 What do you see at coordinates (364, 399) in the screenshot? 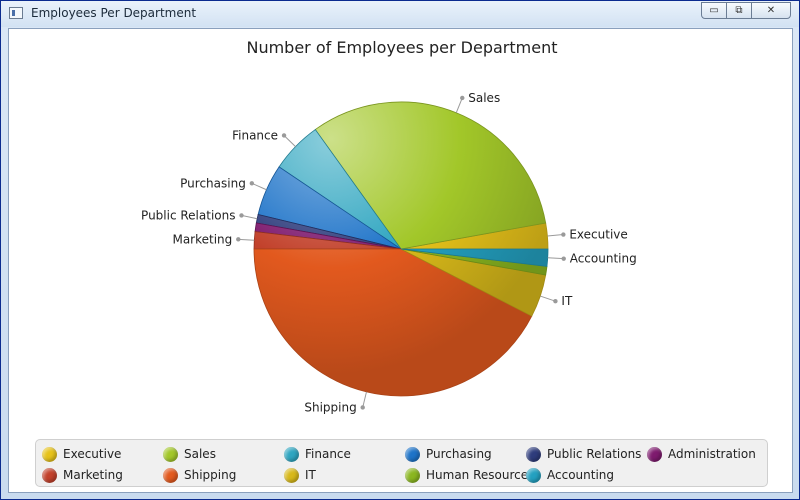
I see `callout-line-shipping` at bounding box center [364, 399].